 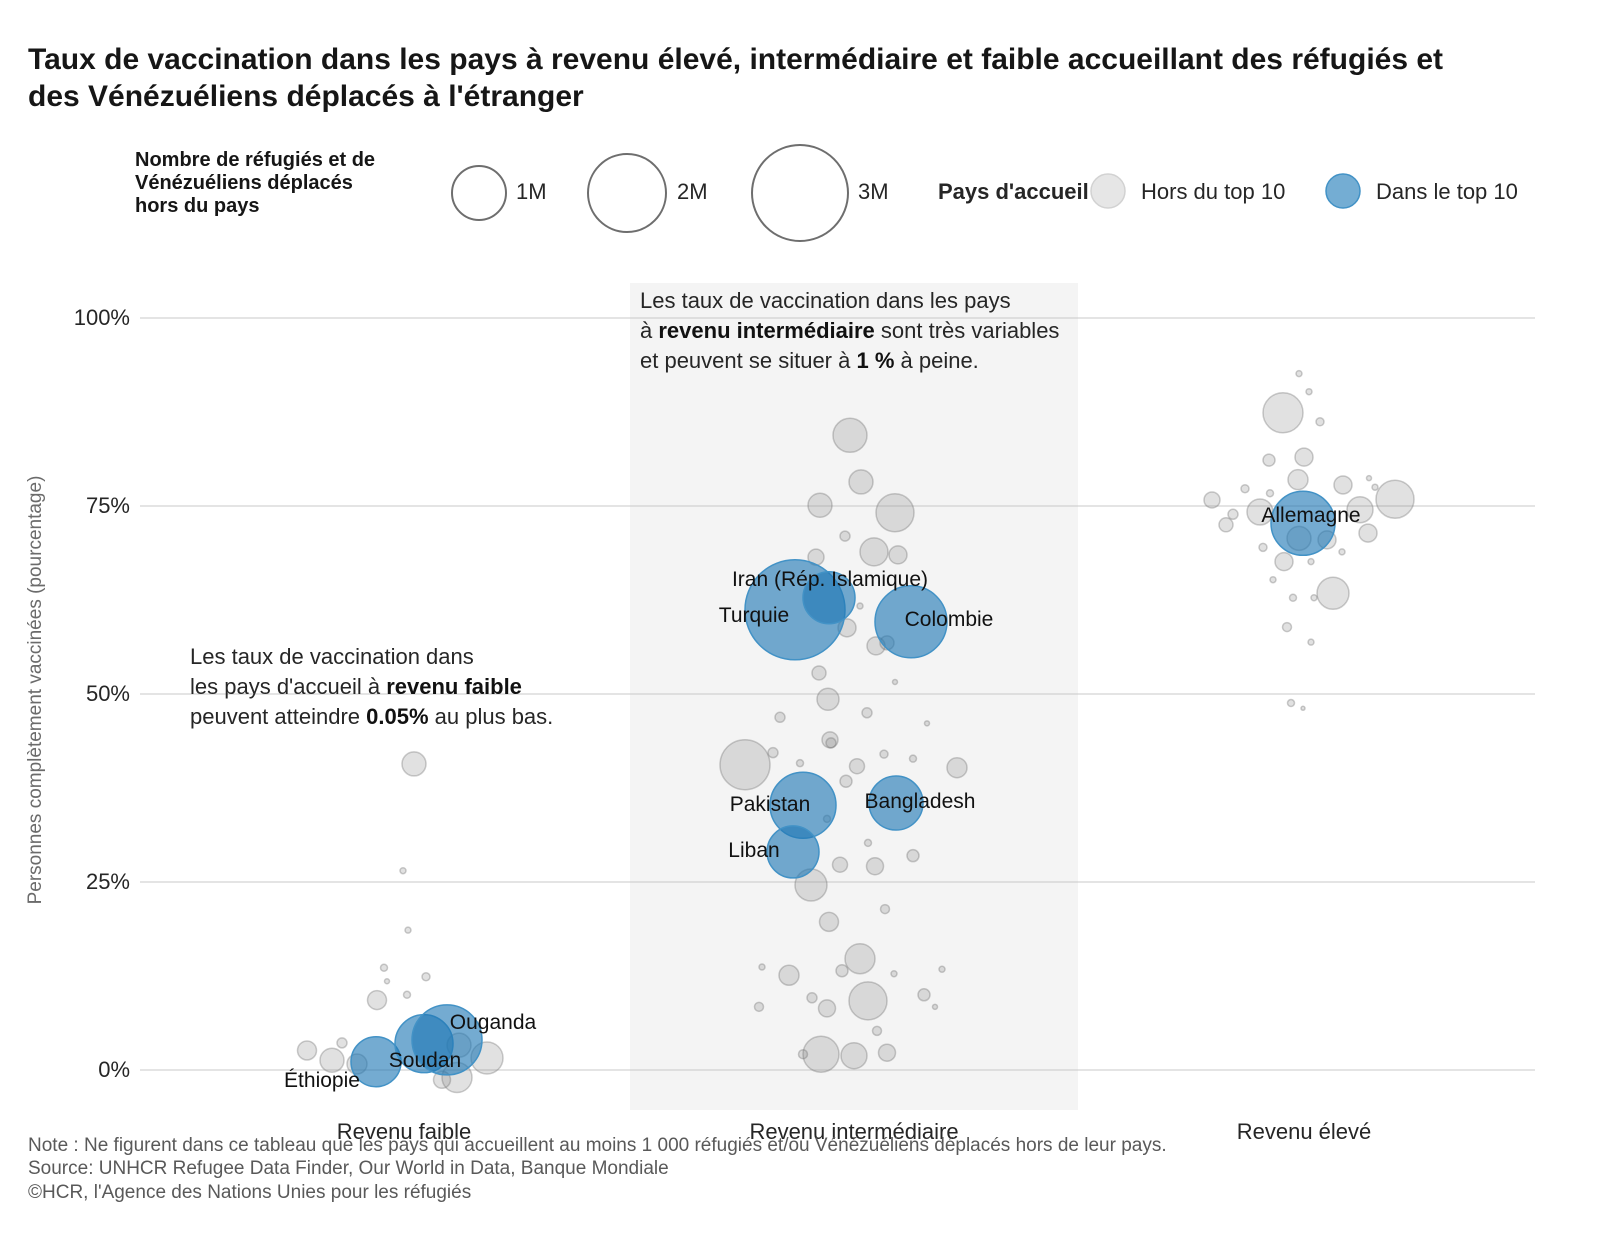 What do you see at coordinates (197, 206) in the screenshot?
I see `size-legend-label-line3: hors du pays` at bounding box center [197, 206].